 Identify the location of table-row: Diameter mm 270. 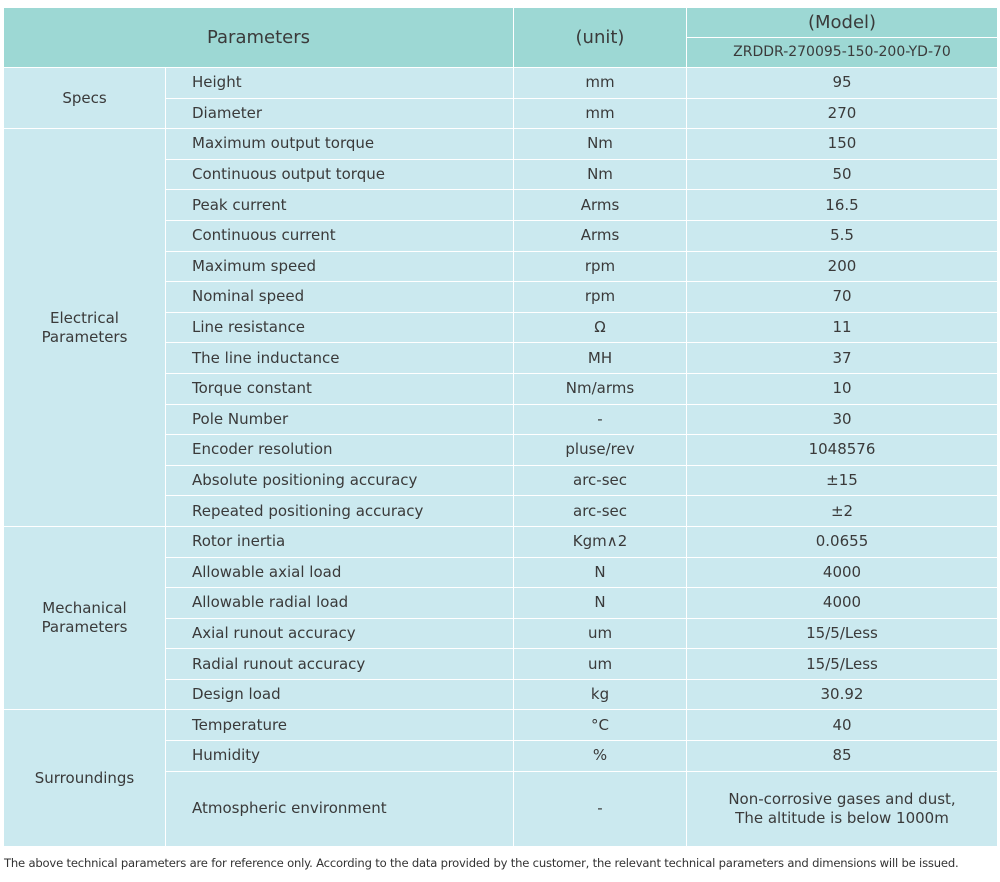
(501, 113).